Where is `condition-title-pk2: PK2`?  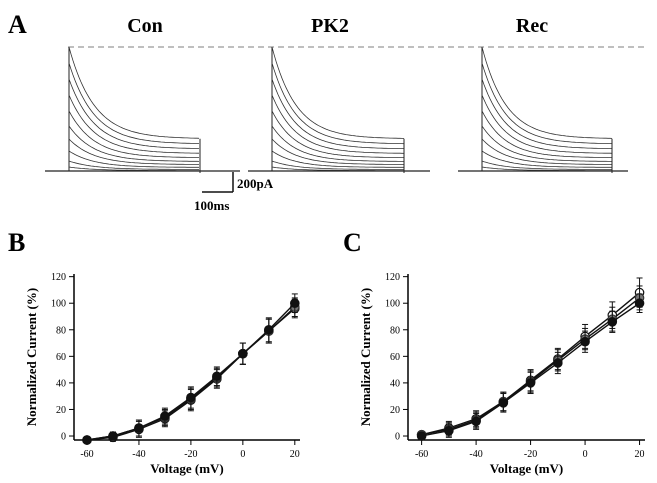 condition-title-pk2: PK2 is located at coordinates (330, 26).